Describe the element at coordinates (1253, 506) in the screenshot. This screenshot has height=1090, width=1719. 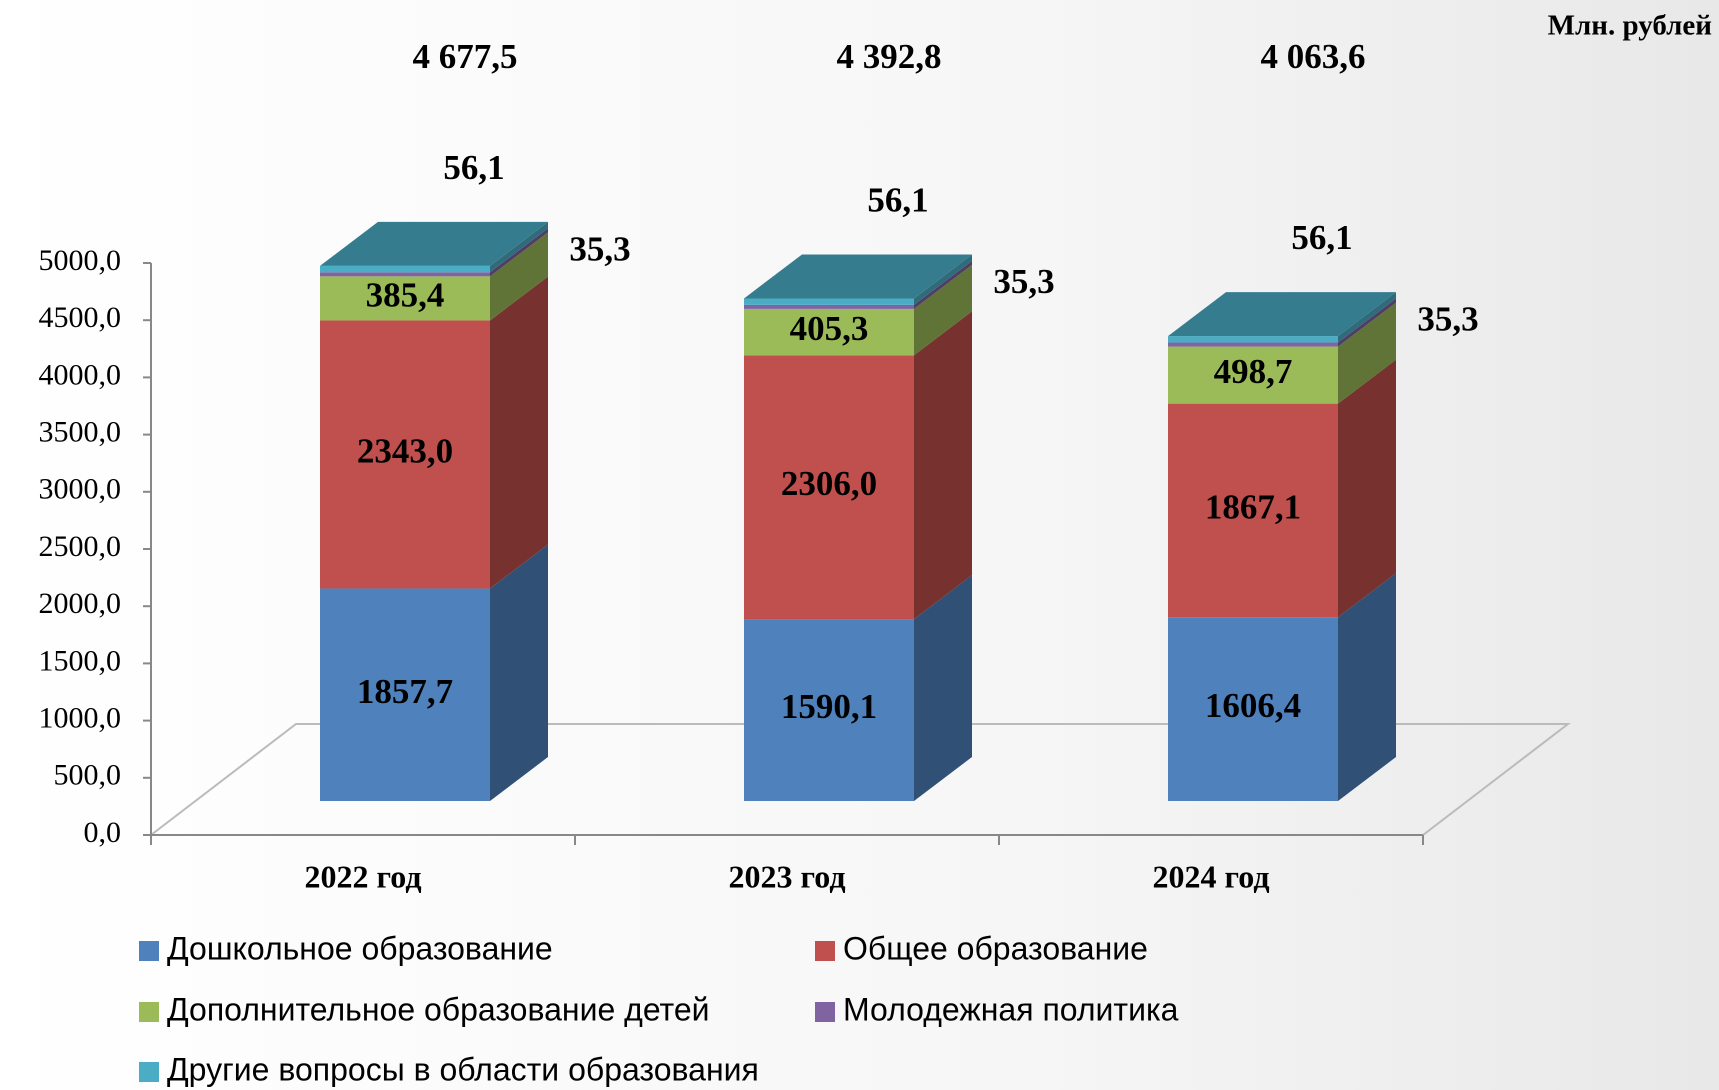
I see `data-label: 1867,1` at that location.